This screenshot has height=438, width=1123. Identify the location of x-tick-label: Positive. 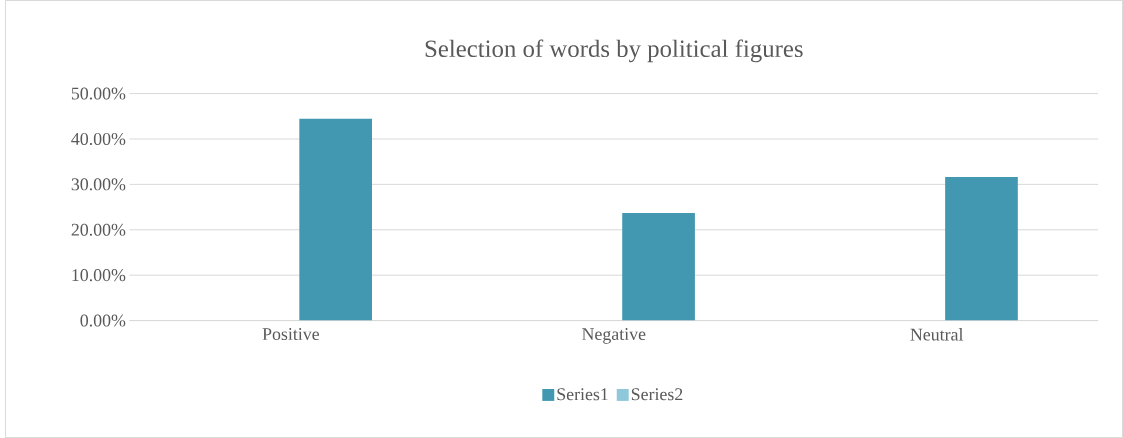
(291, 334).